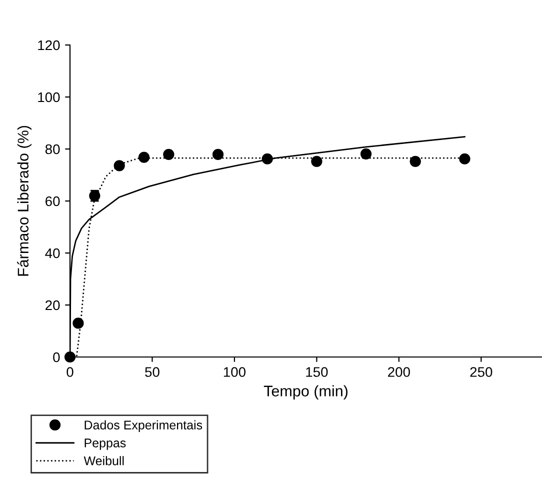 This screenshot has height=479, width=542. Describe the element at coordinates (70, 372) in the screenshot. I see `x-tick-label: 0` at that location.